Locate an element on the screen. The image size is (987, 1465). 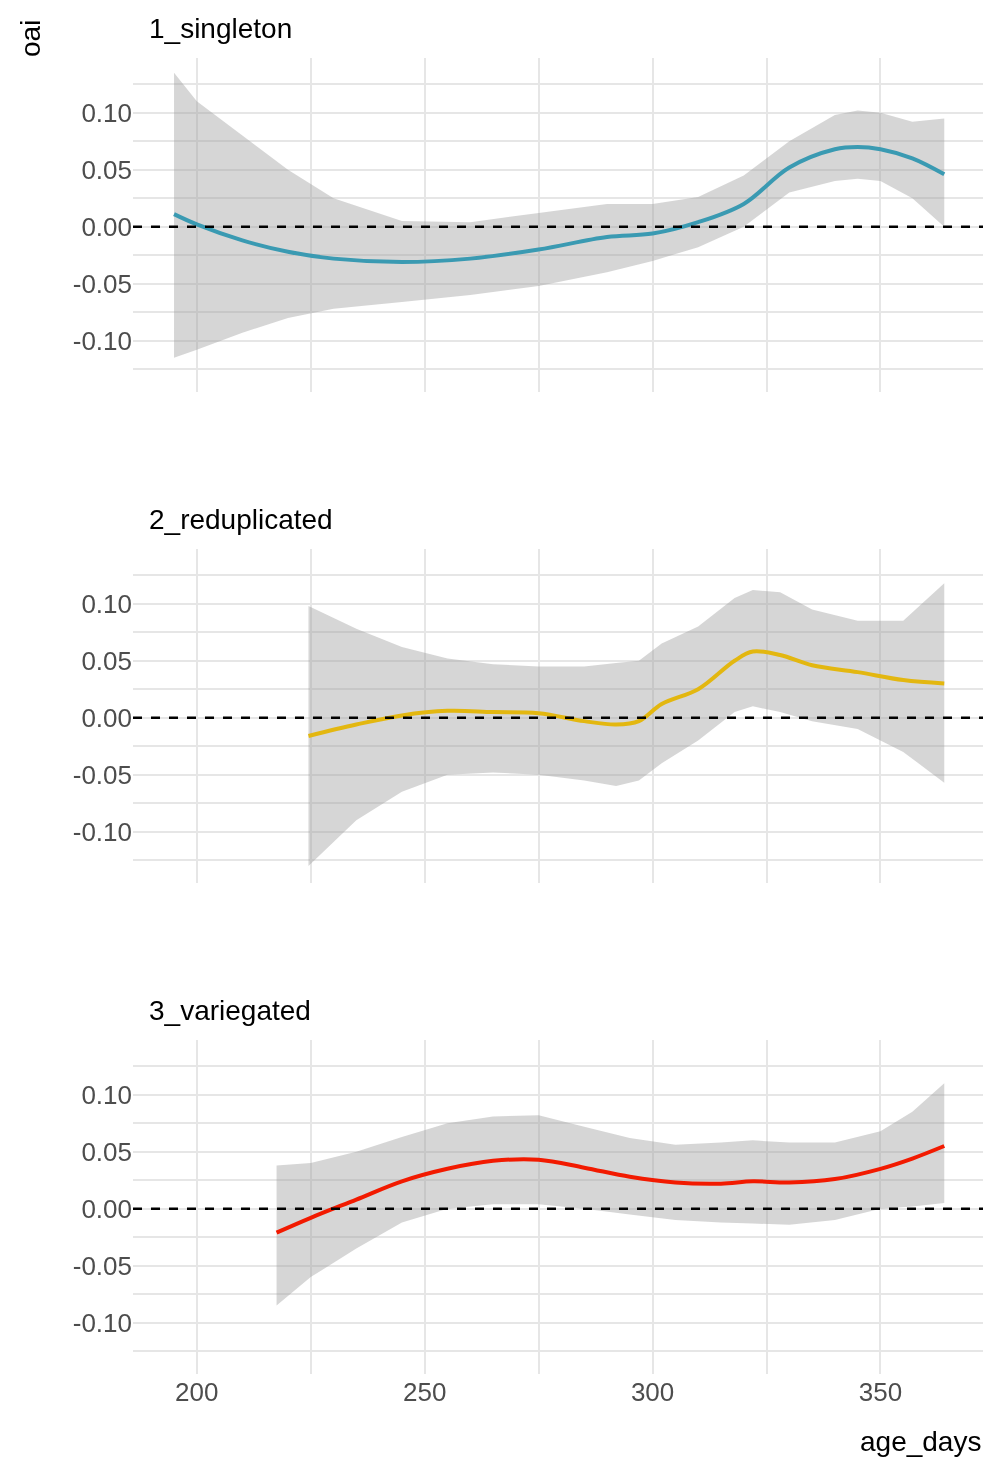
y-axis-title: oai is located at coordinates (30, 38).